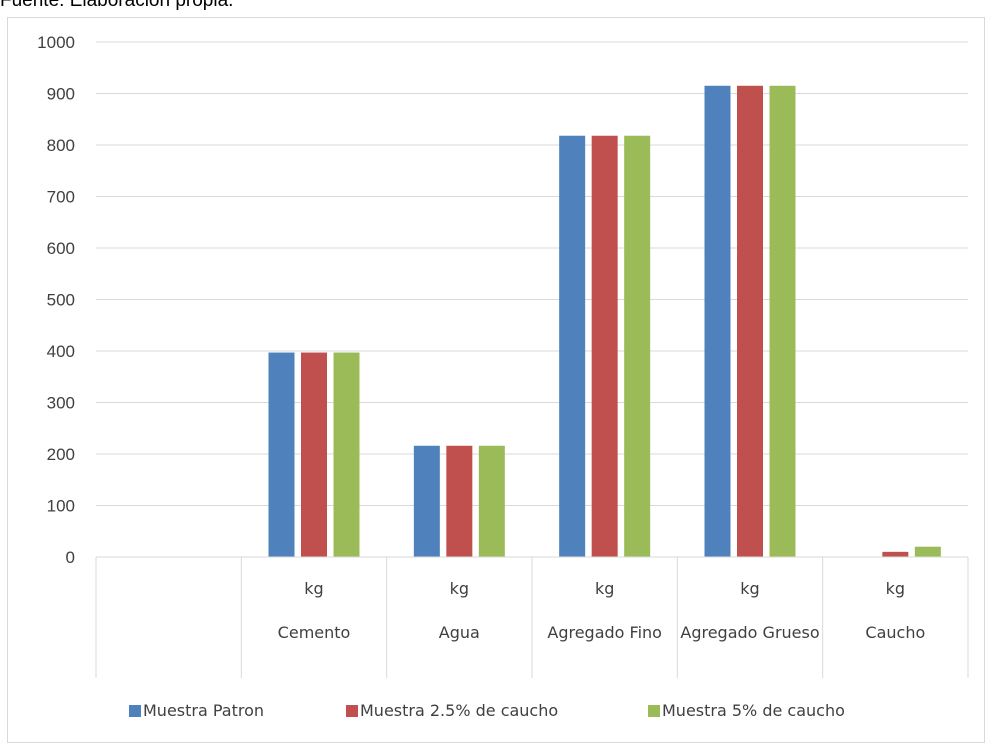  What do you see at coordinates (61, 351) in the screenshot?
I see `y-tick-label: 400` at bounding box center [61, 351].